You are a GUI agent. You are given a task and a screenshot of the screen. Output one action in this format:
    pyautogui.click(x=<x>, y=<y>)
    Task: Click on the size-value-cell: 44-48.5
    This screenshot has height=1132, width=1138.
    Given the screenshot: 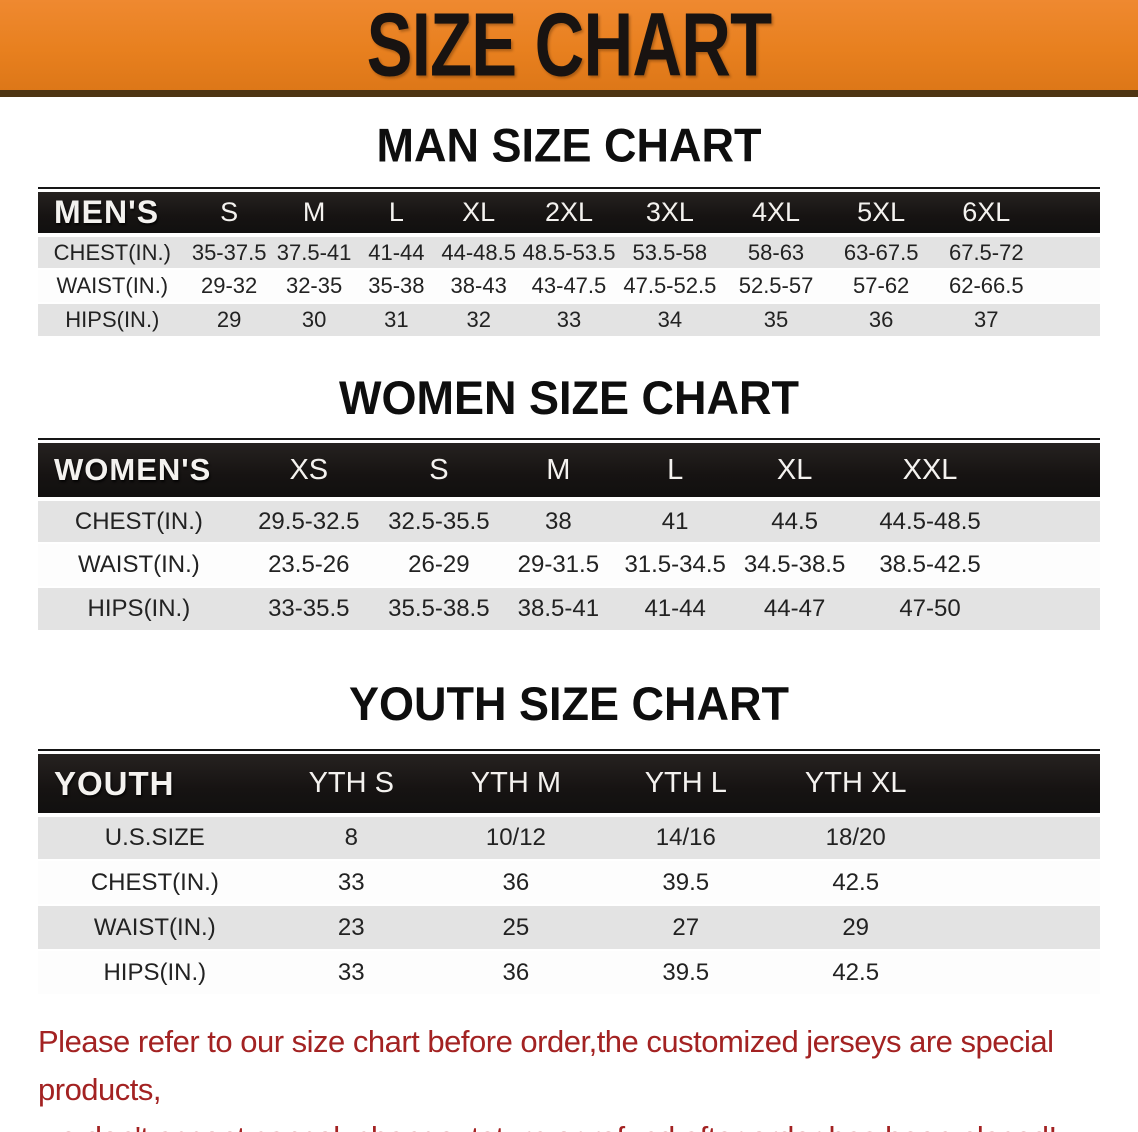 What is the action you would take?
    pyautogui.click(x=478, y=252)
    